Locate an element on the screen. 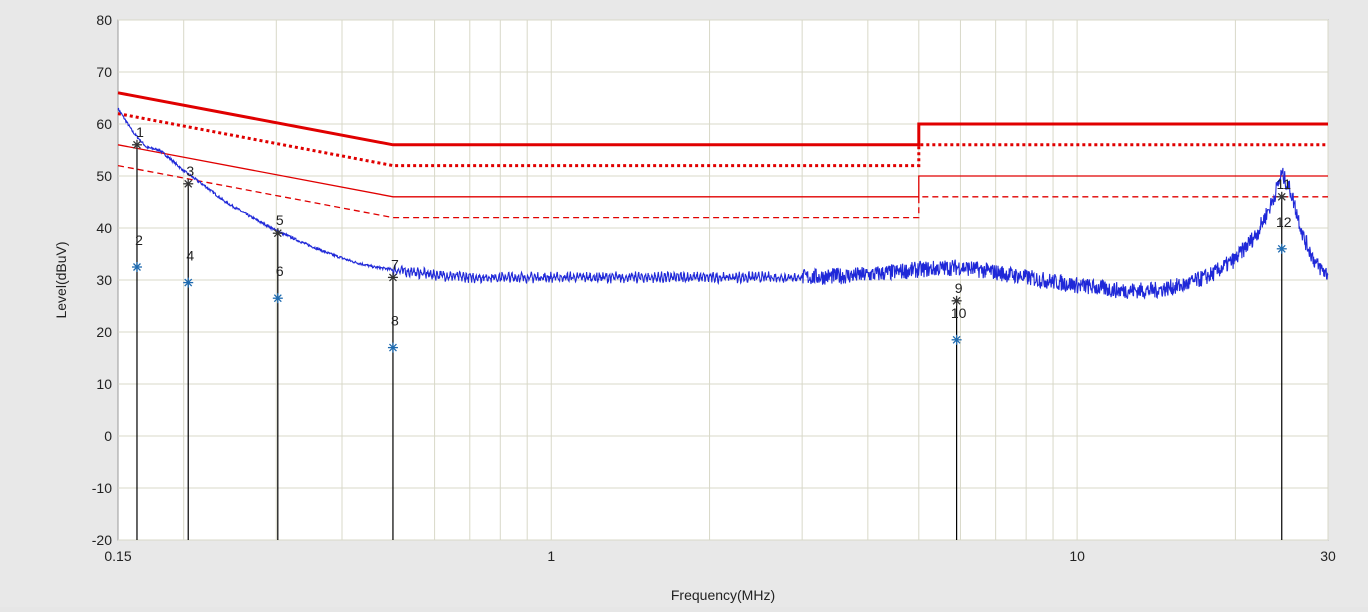 Image resolution: width=1368 pixels, height=612 pixels. marker-label: 12 is located at coordinates (1284, 222).